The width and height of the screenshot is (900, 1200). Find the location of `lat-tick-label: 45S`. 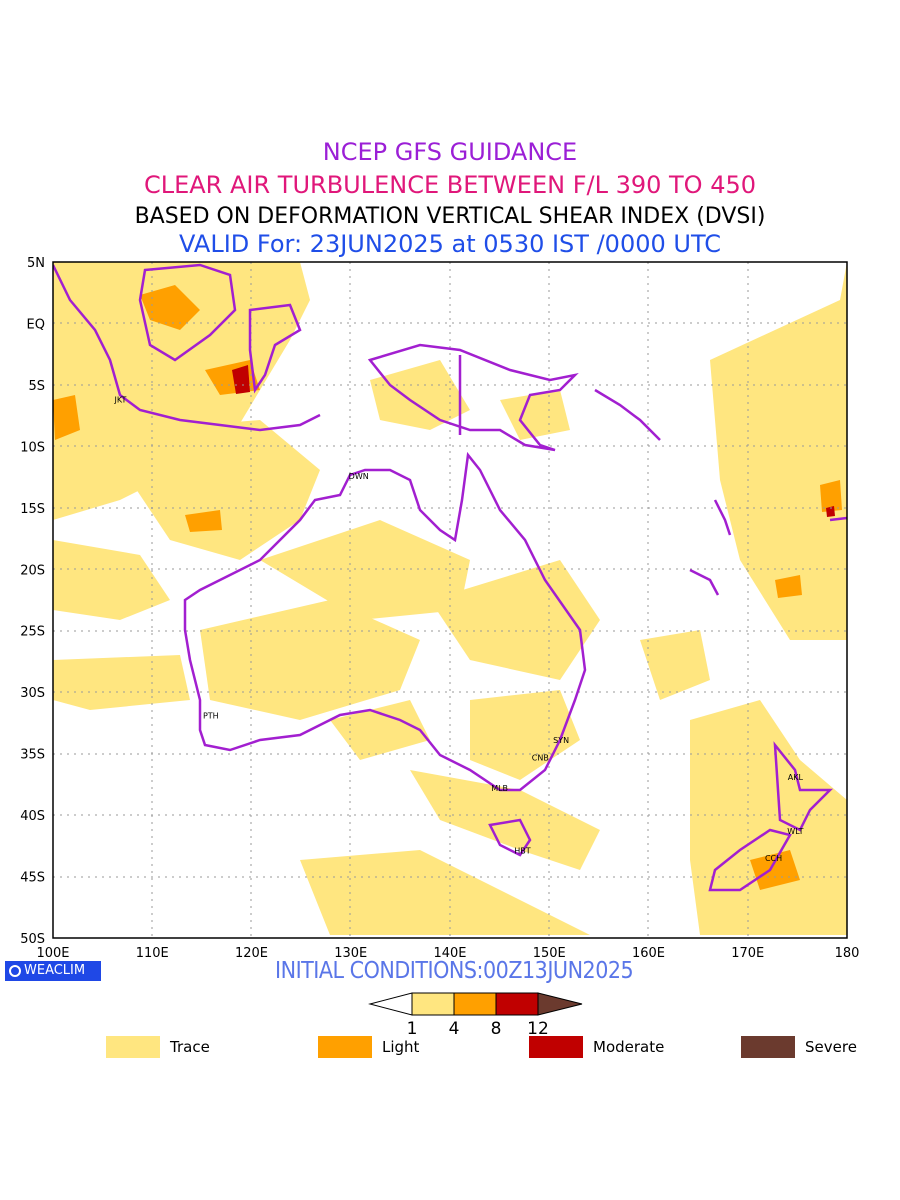

lat-tick-label: 45S is located at coordinates (32, 878).